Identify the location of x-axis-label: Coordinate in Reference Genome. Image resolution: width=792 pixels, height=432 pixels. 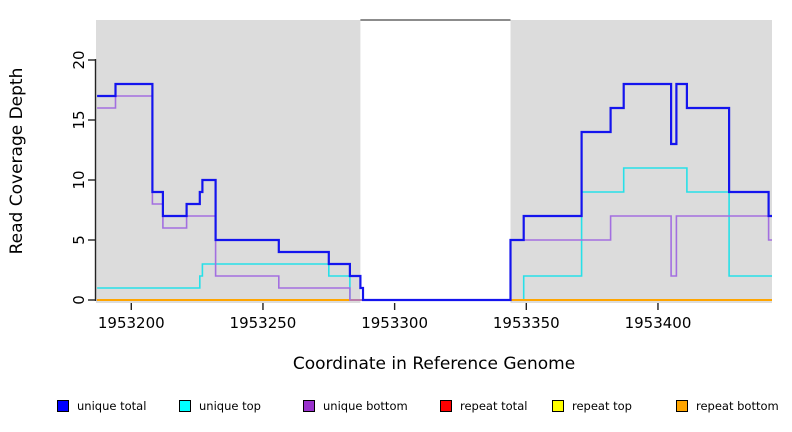
(434, 364).